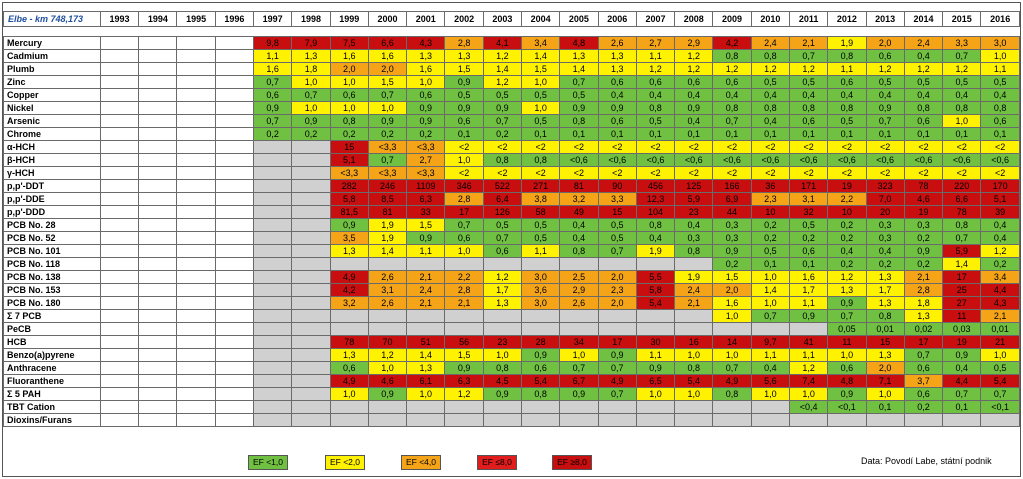 Image resolution: width=1023 pixels, height=479 pixels. I want to click on year-header: 2008, so click(694, 19).